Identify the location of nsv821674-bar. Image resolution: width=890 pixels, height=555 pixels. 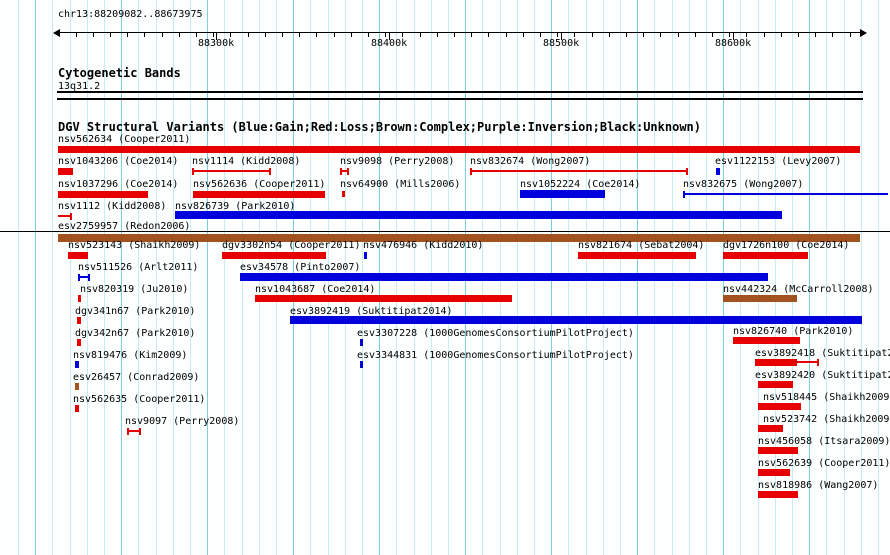
(637, 255).